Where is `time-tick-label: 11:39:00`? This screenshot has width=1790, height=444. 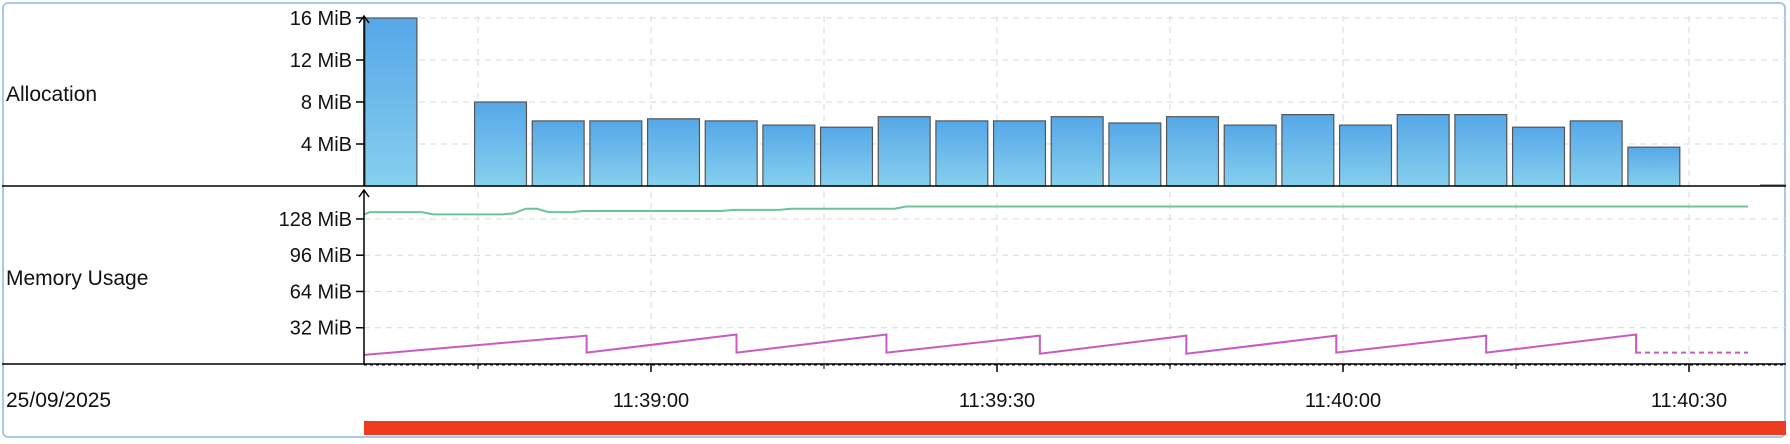
time-tick-label: 11:39:00 is located at coordinates (651, 401).